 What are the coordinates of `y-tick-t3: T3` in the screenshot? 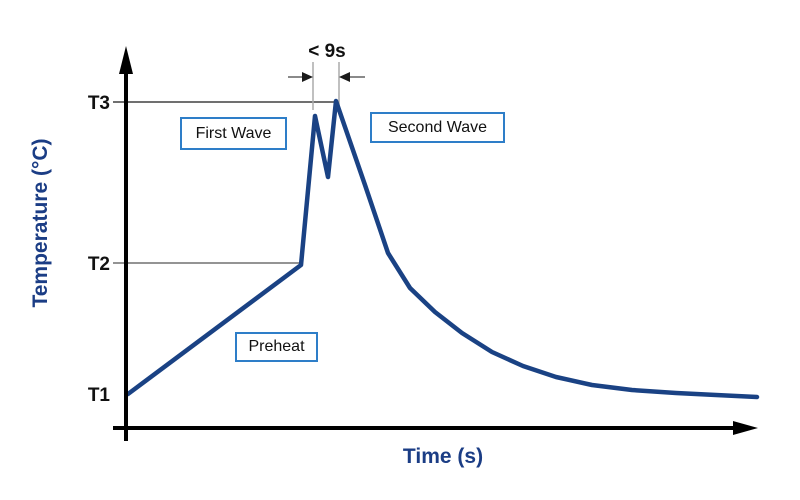 It's located at (99, 103).